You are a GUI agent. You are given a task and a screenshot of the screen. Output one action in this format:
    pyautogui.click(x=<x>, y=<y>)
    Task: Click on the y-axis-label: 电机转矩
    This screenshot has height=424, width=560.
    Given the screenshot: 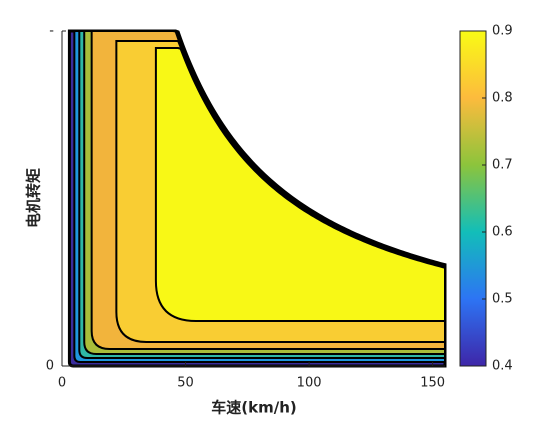 What is the action you would take?
    pyautogui.click(x=34, y=198)
    